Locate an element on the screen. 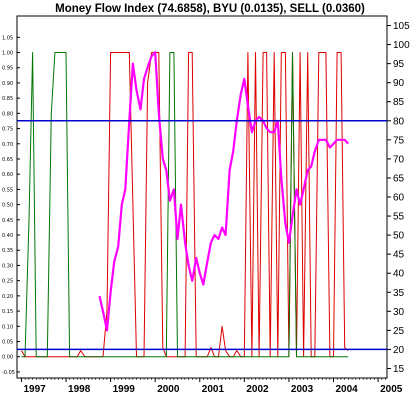 The image size is (420, 400). left-tick-label: 0.65 is located at coordinates (7, 160).